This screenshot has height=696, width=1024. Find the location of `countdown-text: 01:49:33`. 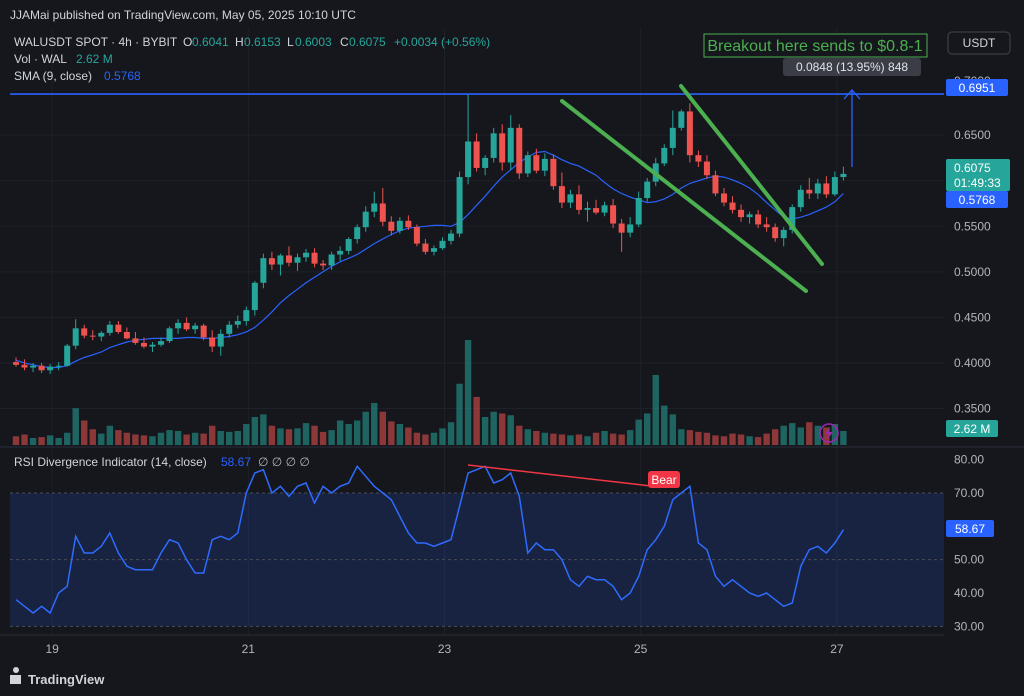

countdown-text: 01:49:33 is located at coordinates (977, 183).